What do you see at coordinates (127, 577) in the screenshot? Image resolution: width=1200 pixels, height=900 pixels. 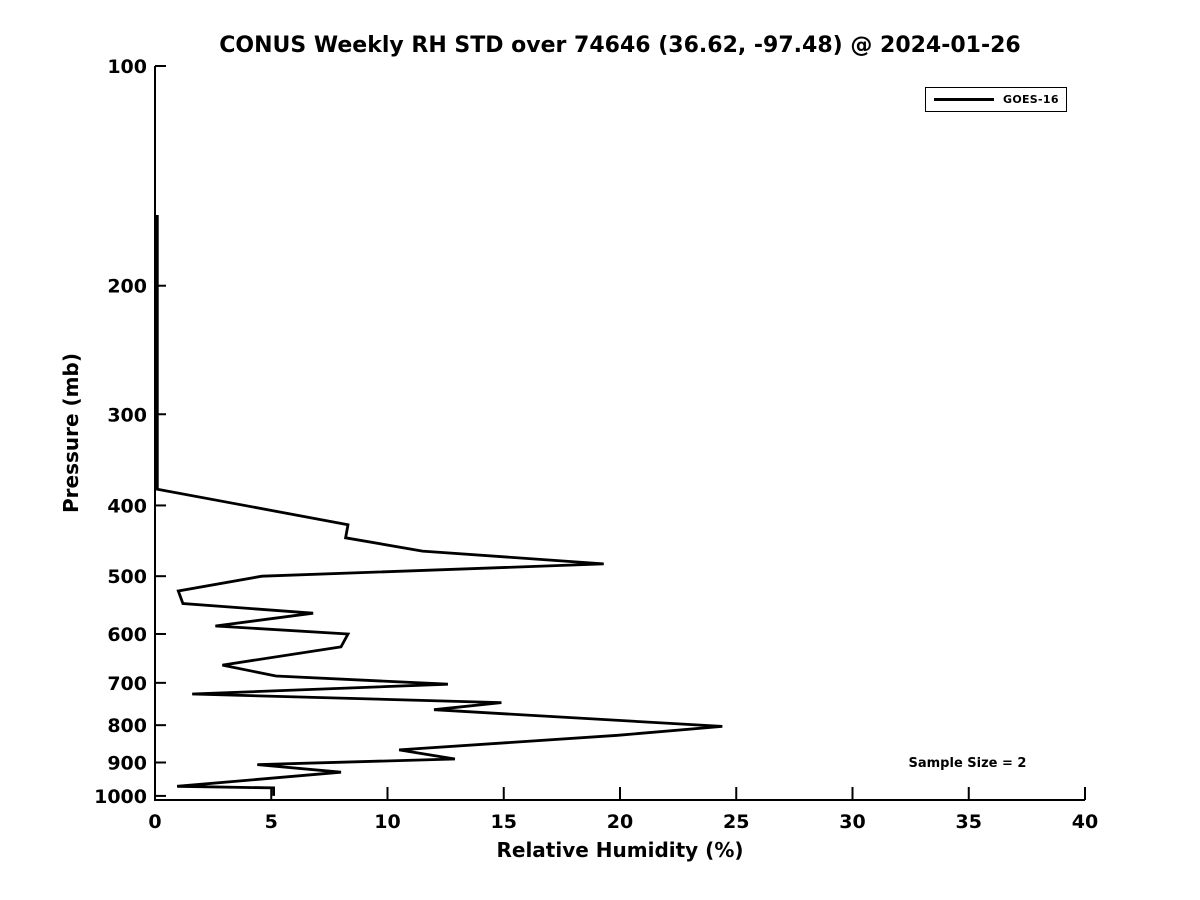 I see `y-tick-label: 500` at bounding box center [127, 577].